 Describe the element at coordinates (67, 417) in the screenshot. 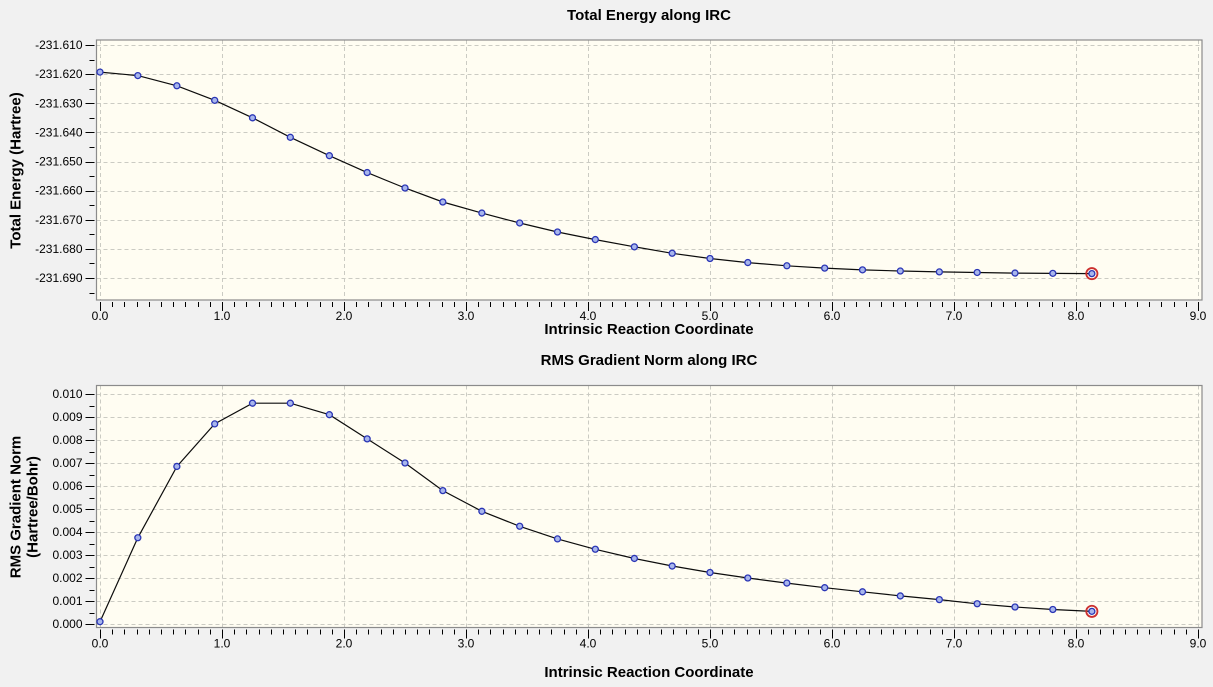

I see `y-tick-label: 0.009` at that location.